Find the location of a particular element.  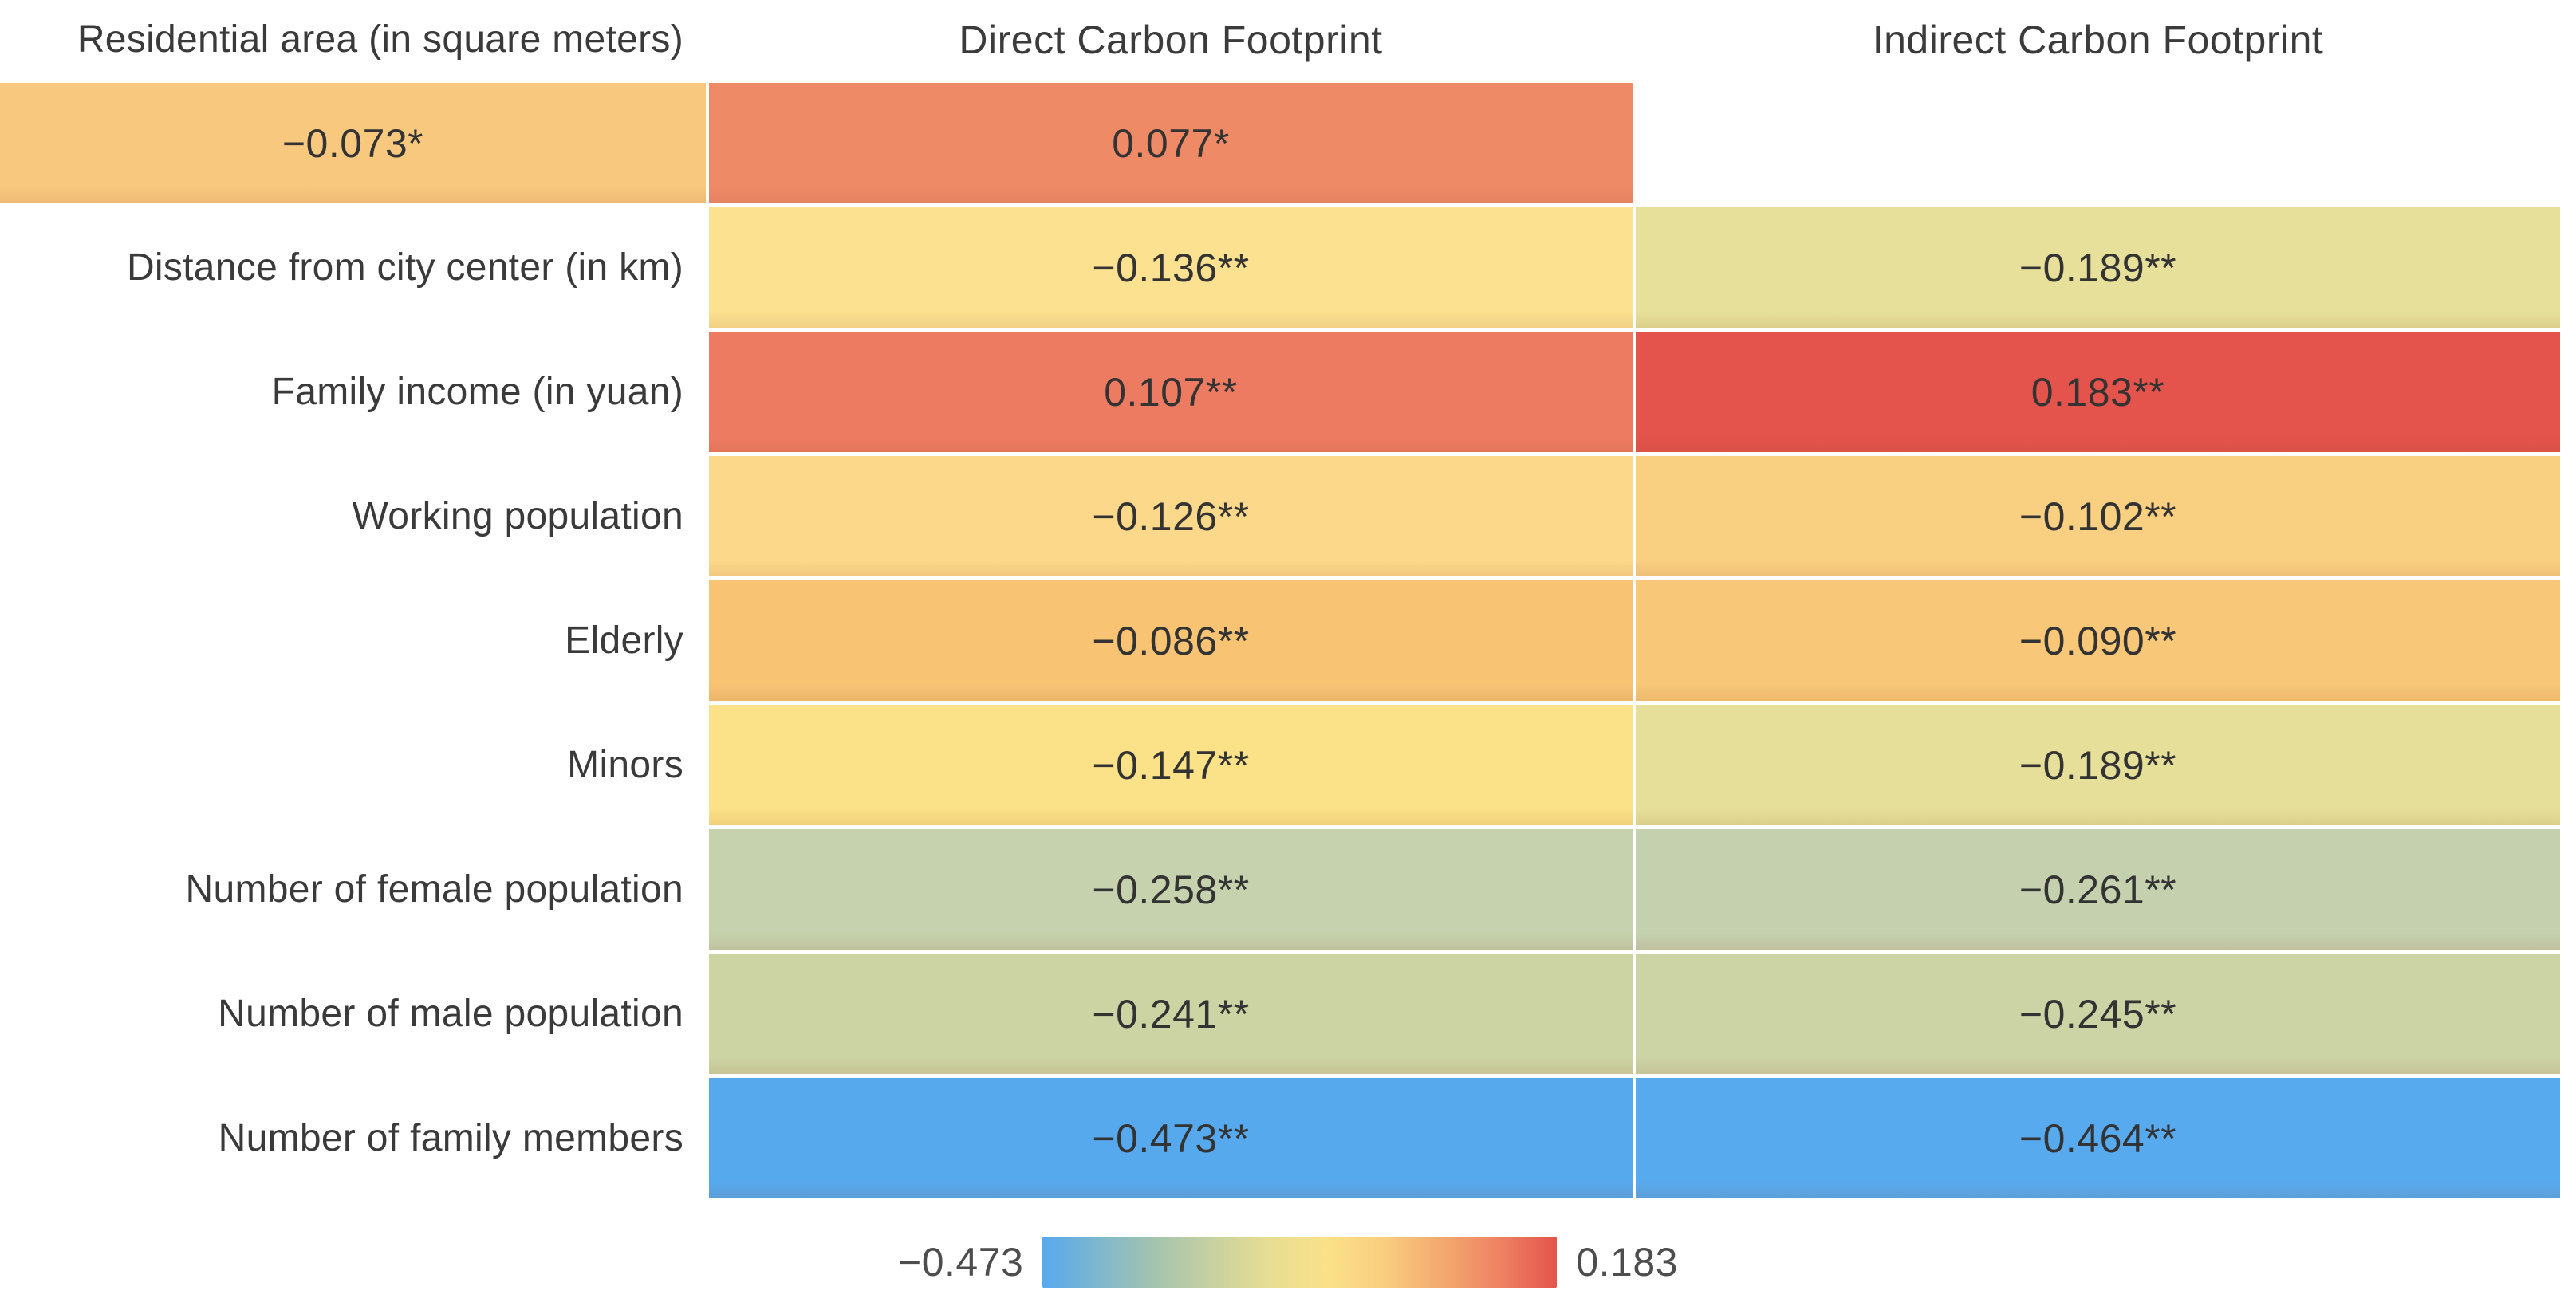

heatmap-cell: −0.258** is located at coordinates (1171, 889).